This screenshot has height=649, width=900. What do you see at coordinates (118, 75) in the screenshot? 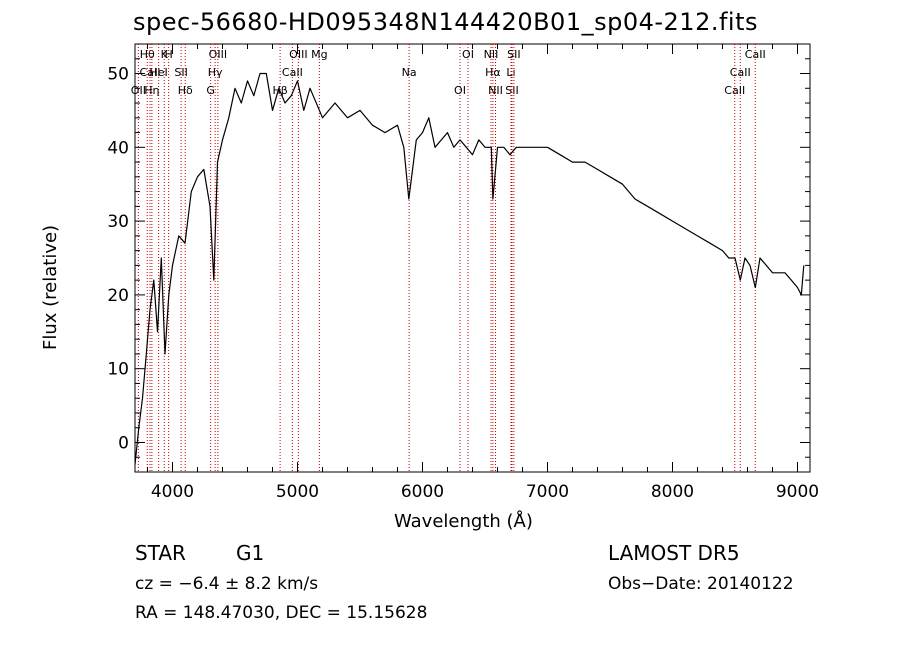
I see `y-tick-label: 50` at bounding box center [118, 75].